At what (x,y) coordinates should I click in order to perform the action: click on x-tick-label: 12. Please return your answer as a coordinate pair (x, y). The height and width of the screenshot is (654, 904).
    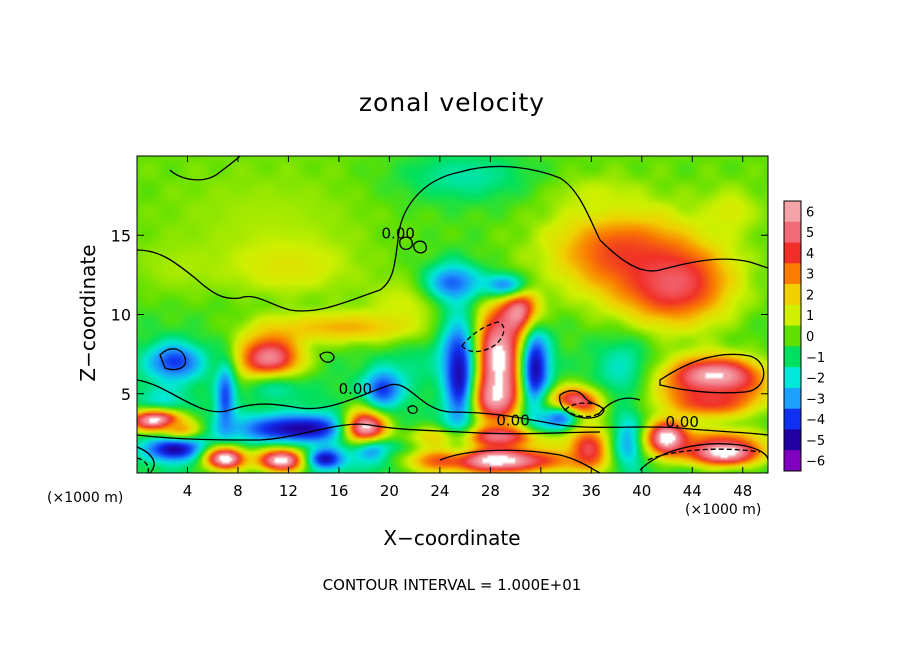
    Looking at the image, I should click on (288, 491).